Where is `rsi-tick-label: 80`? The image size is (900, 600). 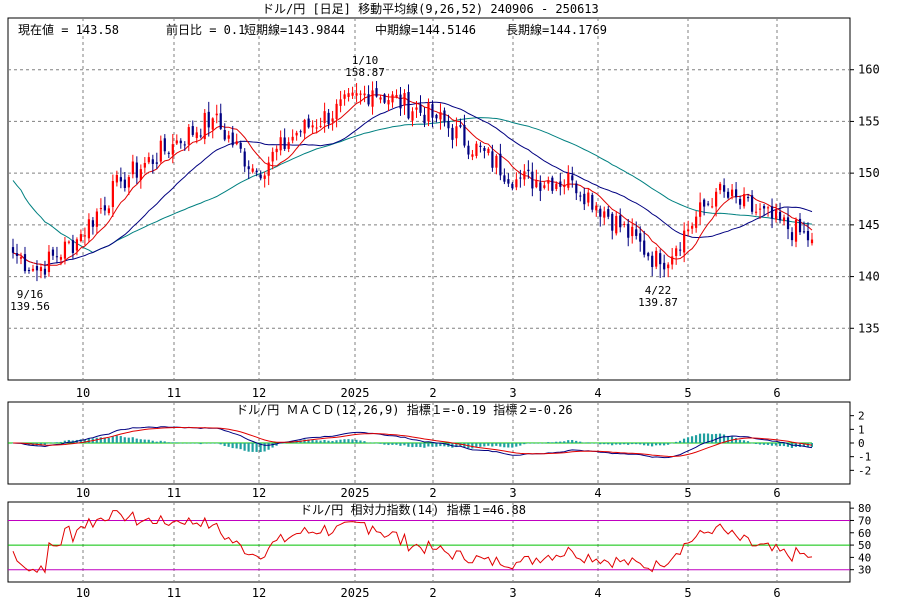
rsi-tick-label: 80 is located at coordinates (864, 508).